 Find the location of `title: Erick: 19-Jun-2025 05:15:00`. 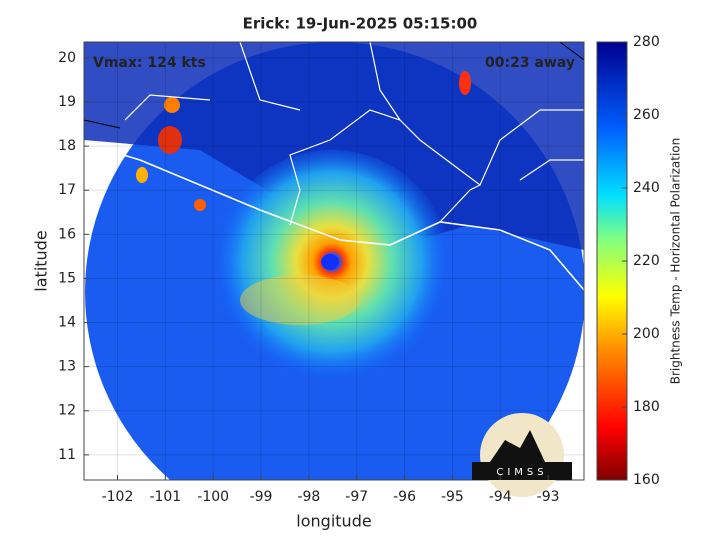

title: Erick: 19-Jun-2025 05:15:00 is located at coordinates (360, 24).